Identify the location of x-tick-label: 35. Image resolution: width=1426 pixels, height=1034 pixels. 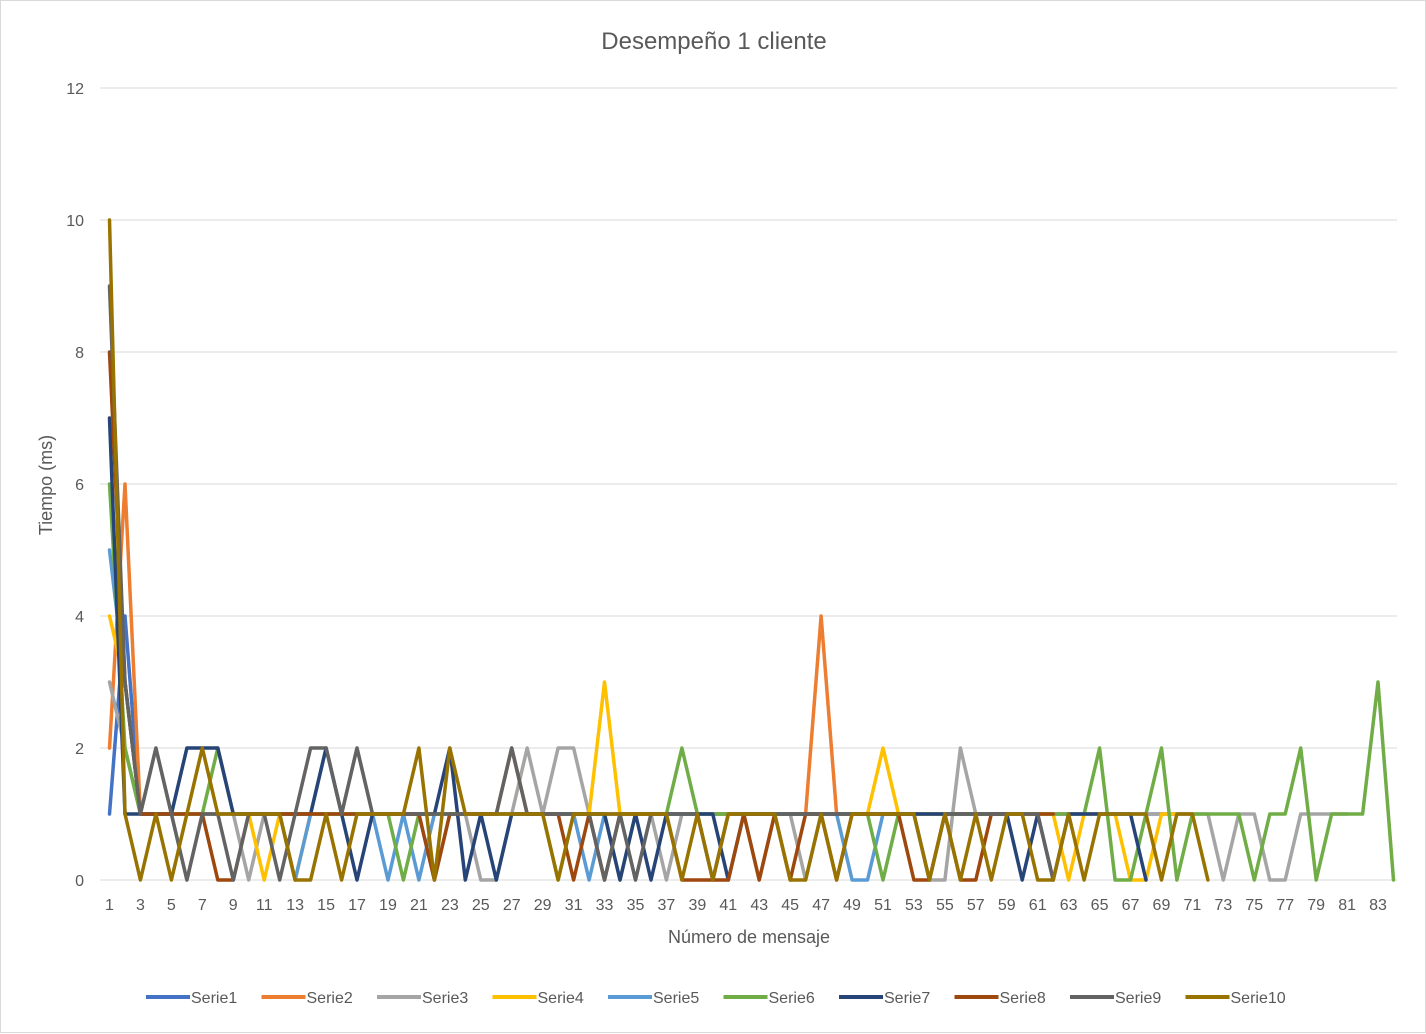
(636, 905).